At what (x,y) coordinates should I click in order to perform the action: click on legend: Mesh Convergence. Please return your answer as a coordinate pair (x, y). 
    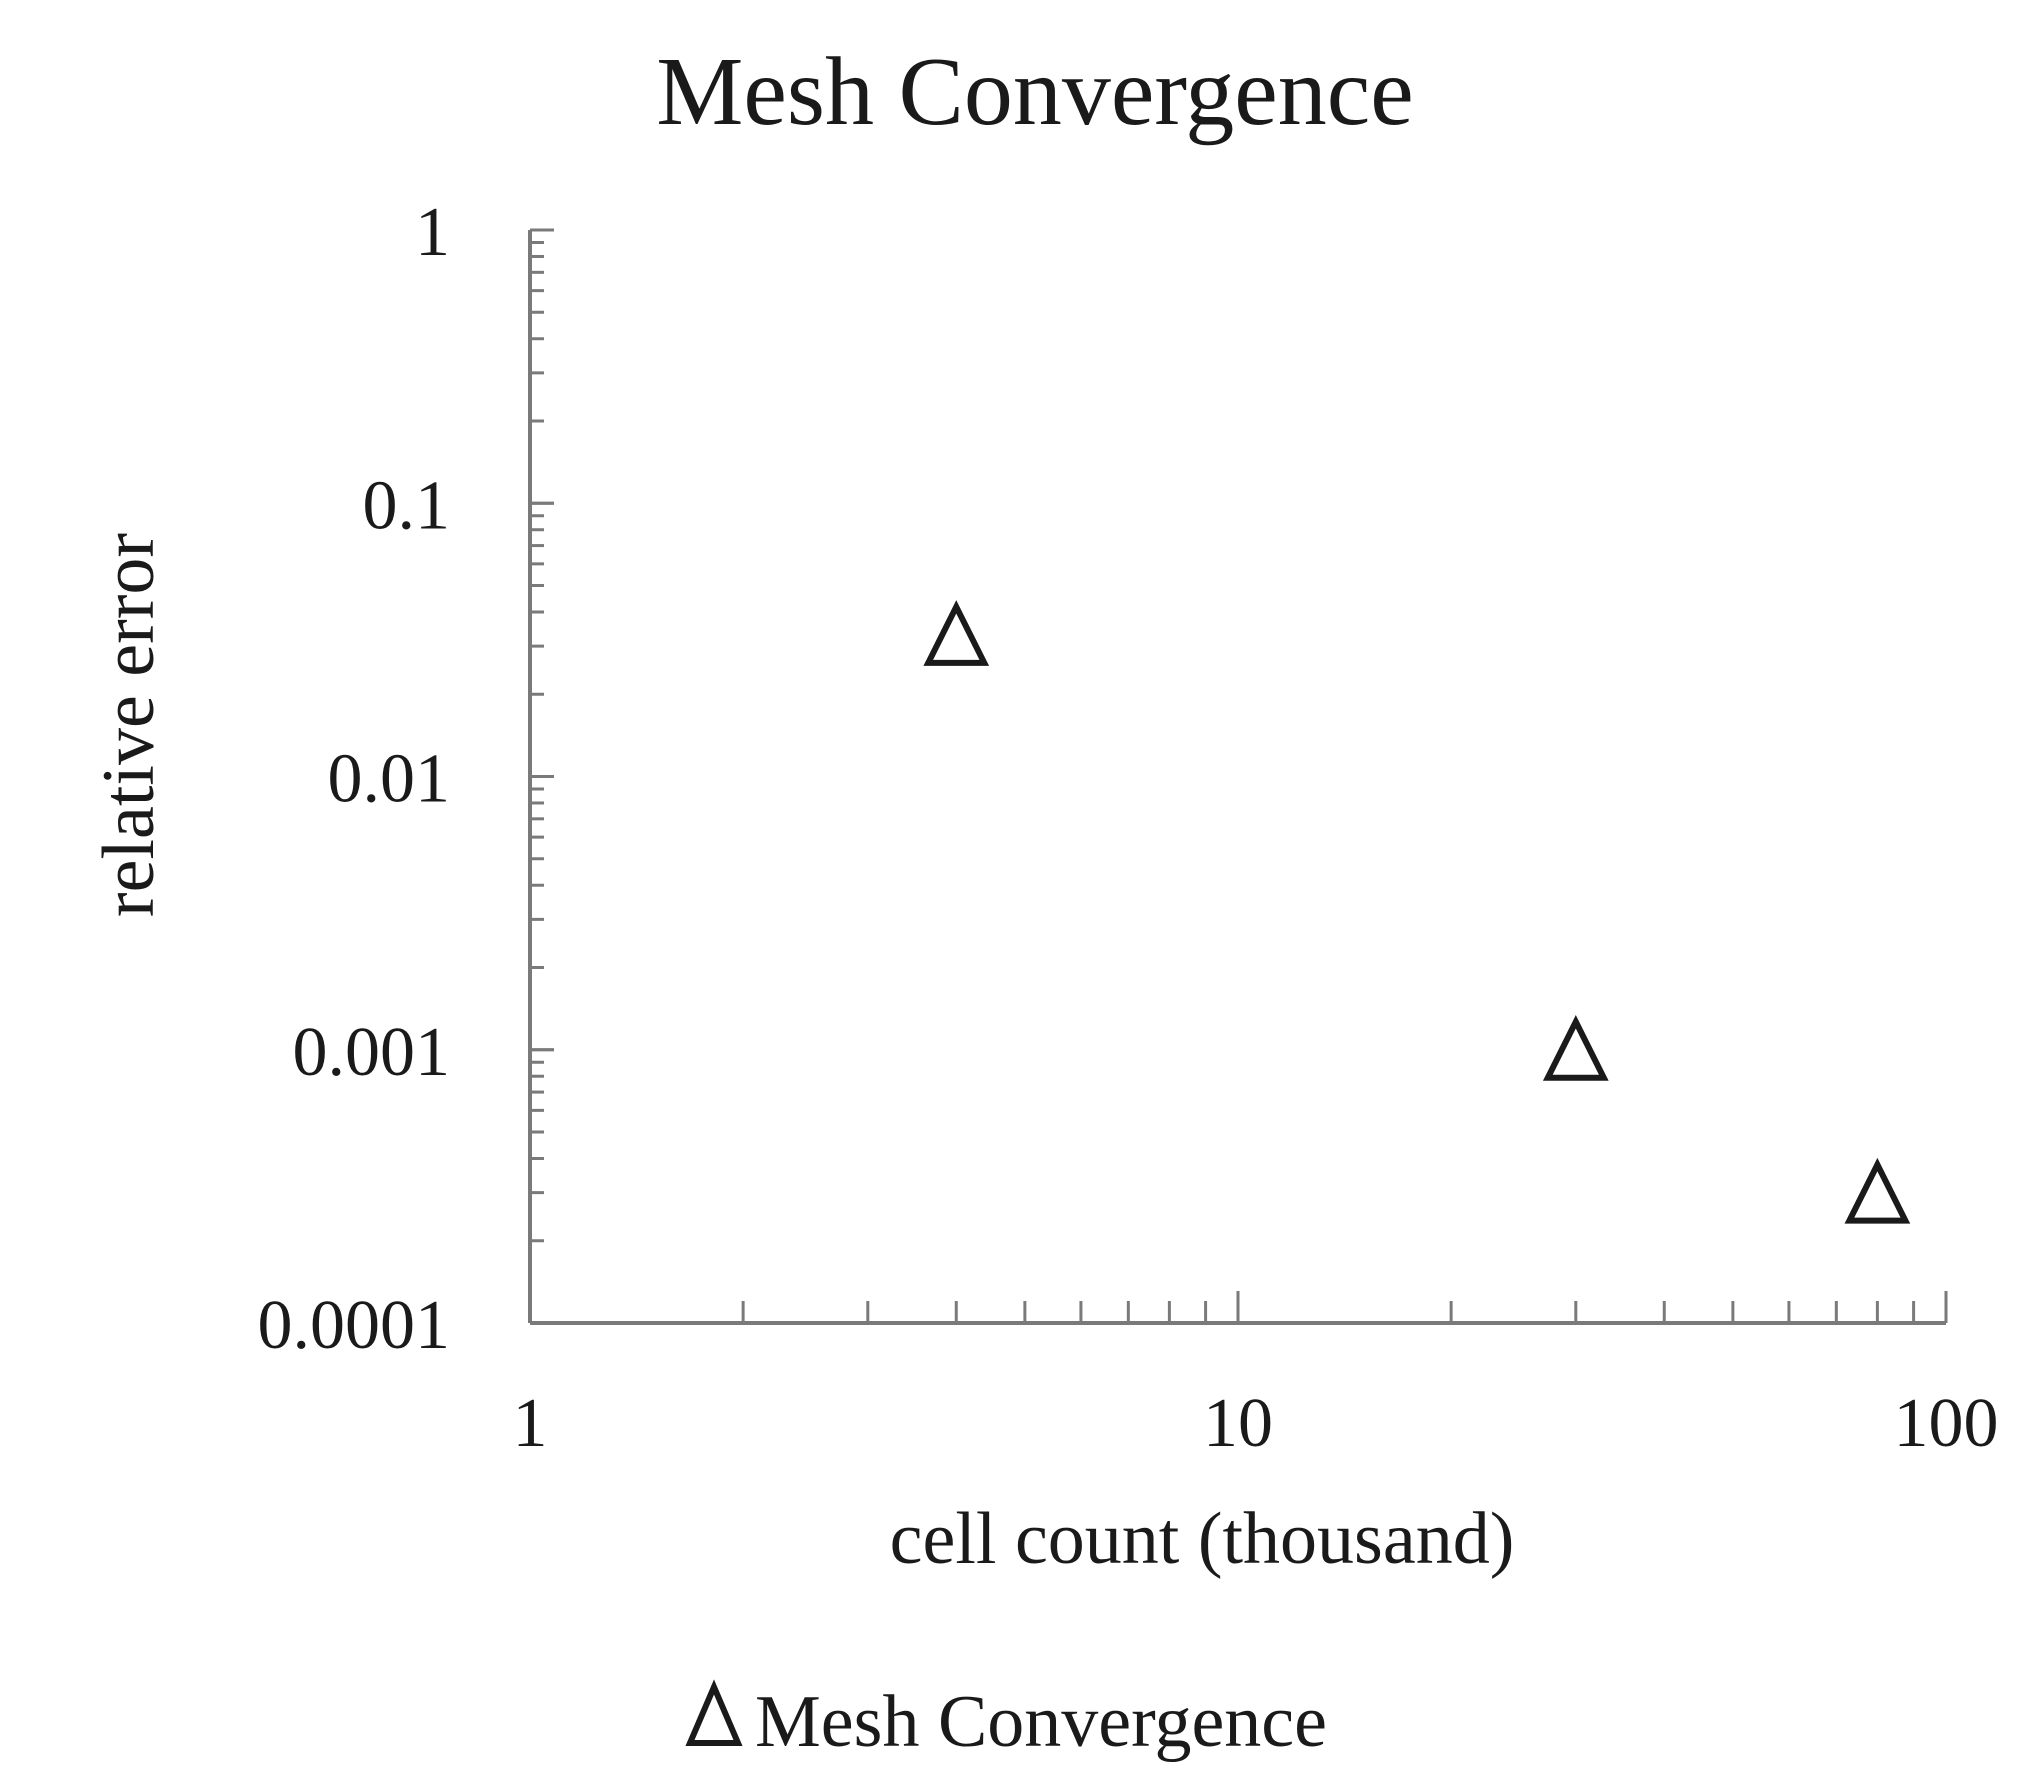
    Looking at the image, I should click on (1006, 1721).